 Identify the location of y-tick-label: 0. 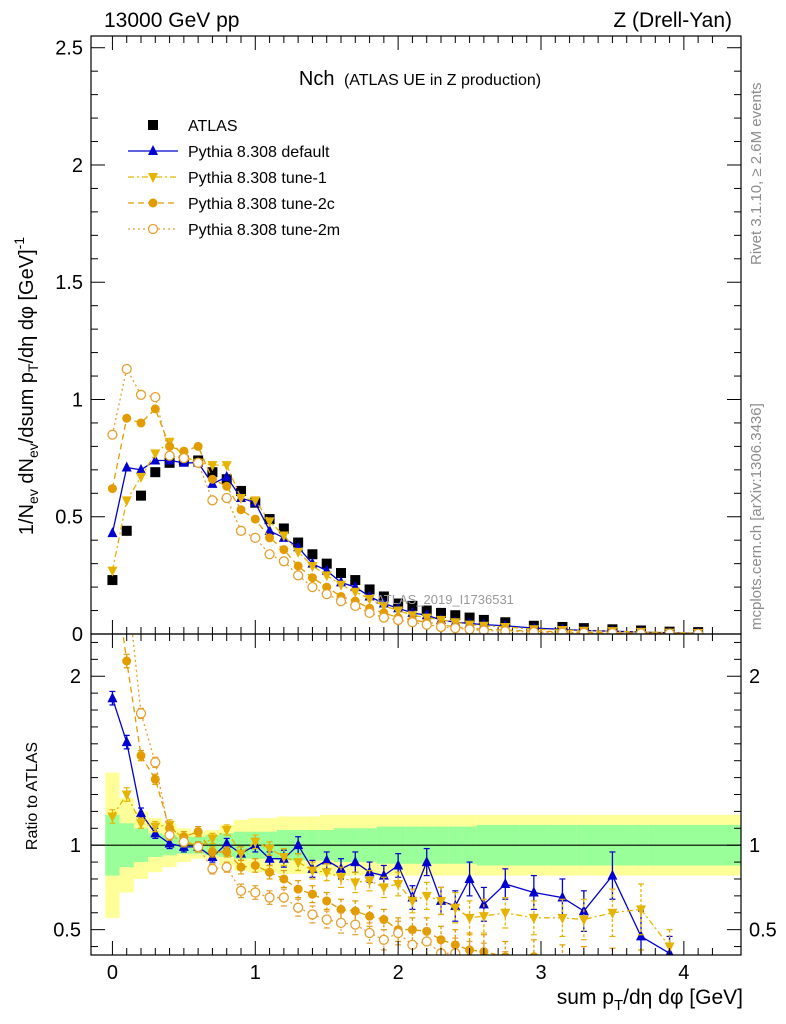
(77, 635).